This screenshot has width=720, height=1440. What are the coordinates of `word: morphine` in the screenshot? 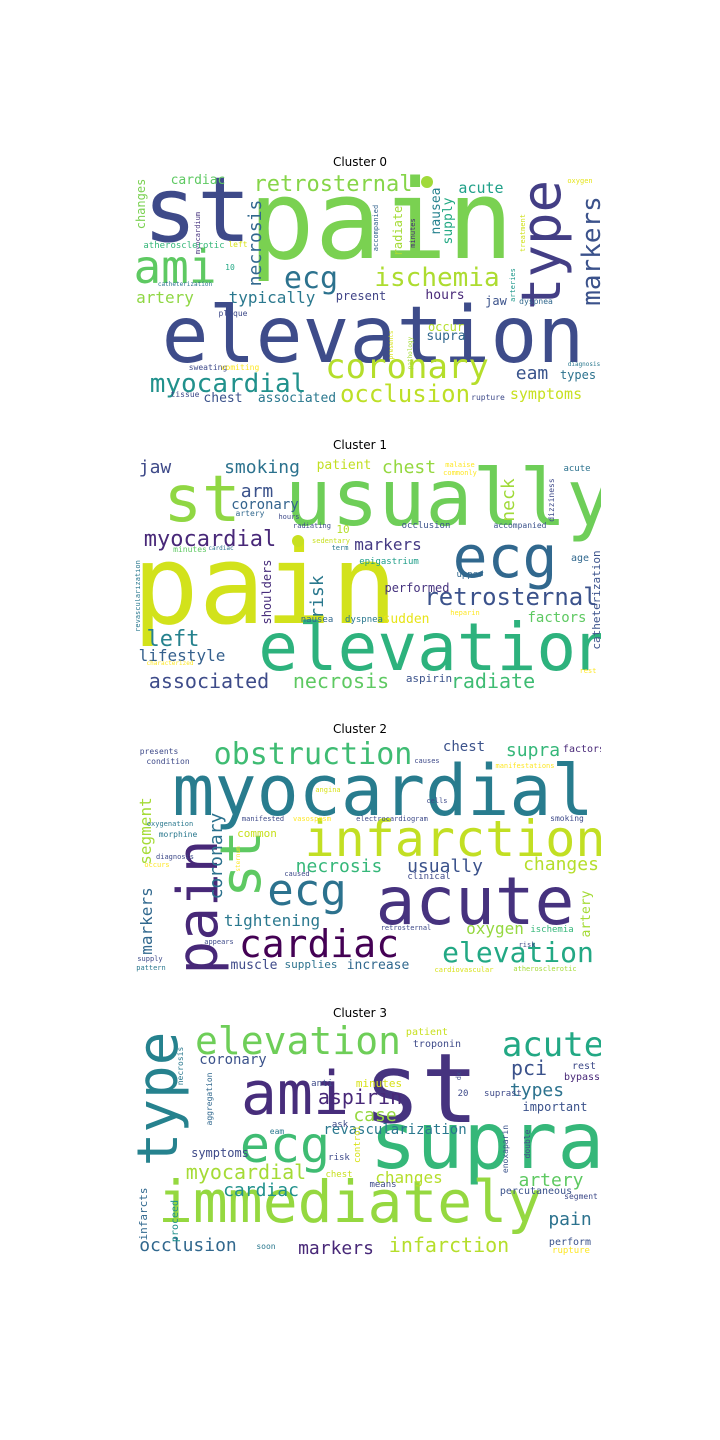 It's located at (178, 834).